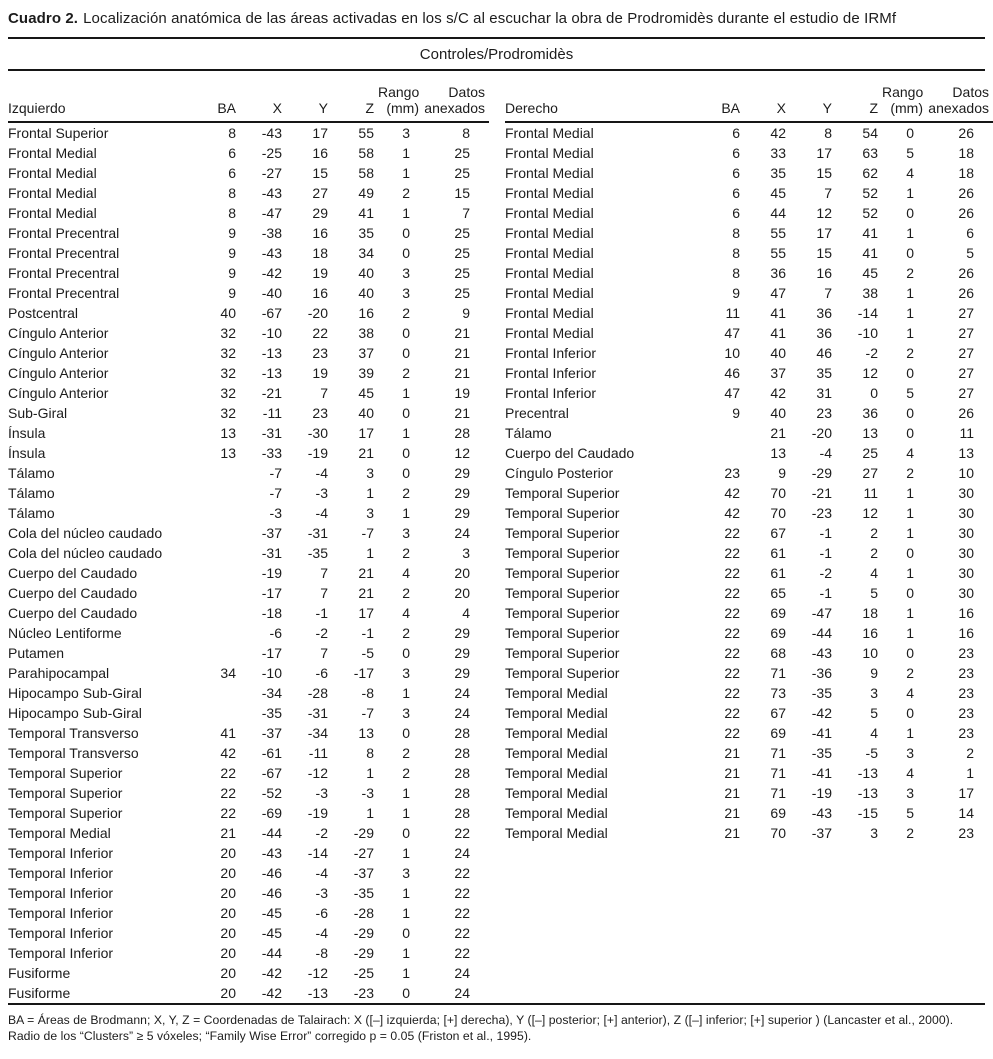 This screenshot has width=993, height=1059. I want to click on left-cell-x: -10, so click(271, 333).